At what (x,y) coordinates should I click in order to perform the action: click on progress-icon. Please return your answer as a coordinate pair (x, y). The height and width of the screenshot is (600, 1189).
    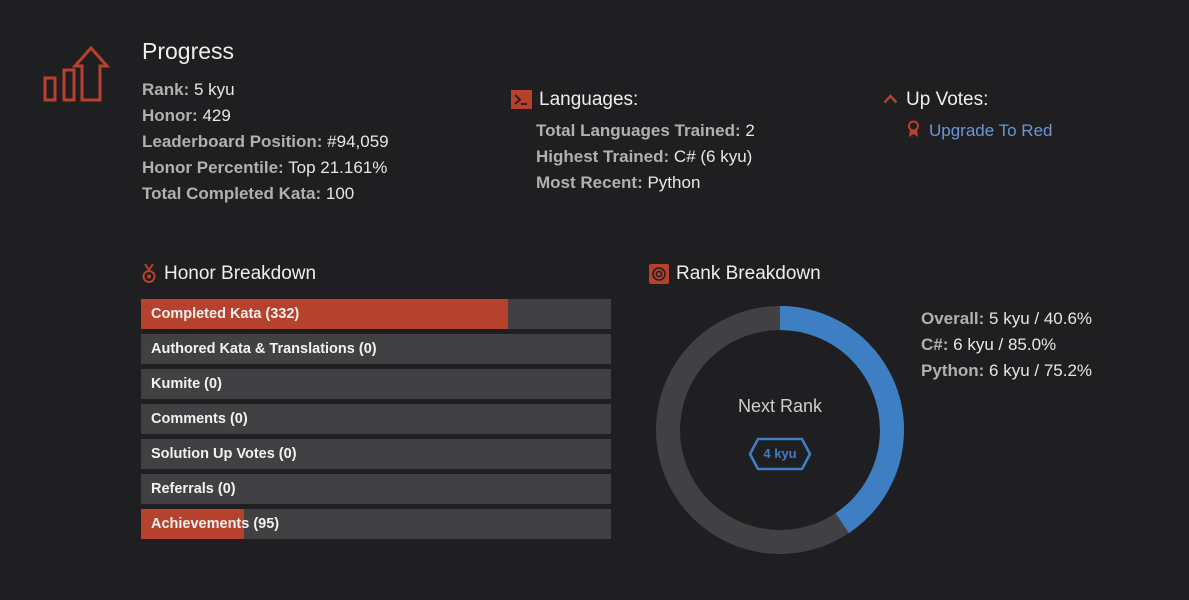
    Looking at the image, I should click on (76, 73).